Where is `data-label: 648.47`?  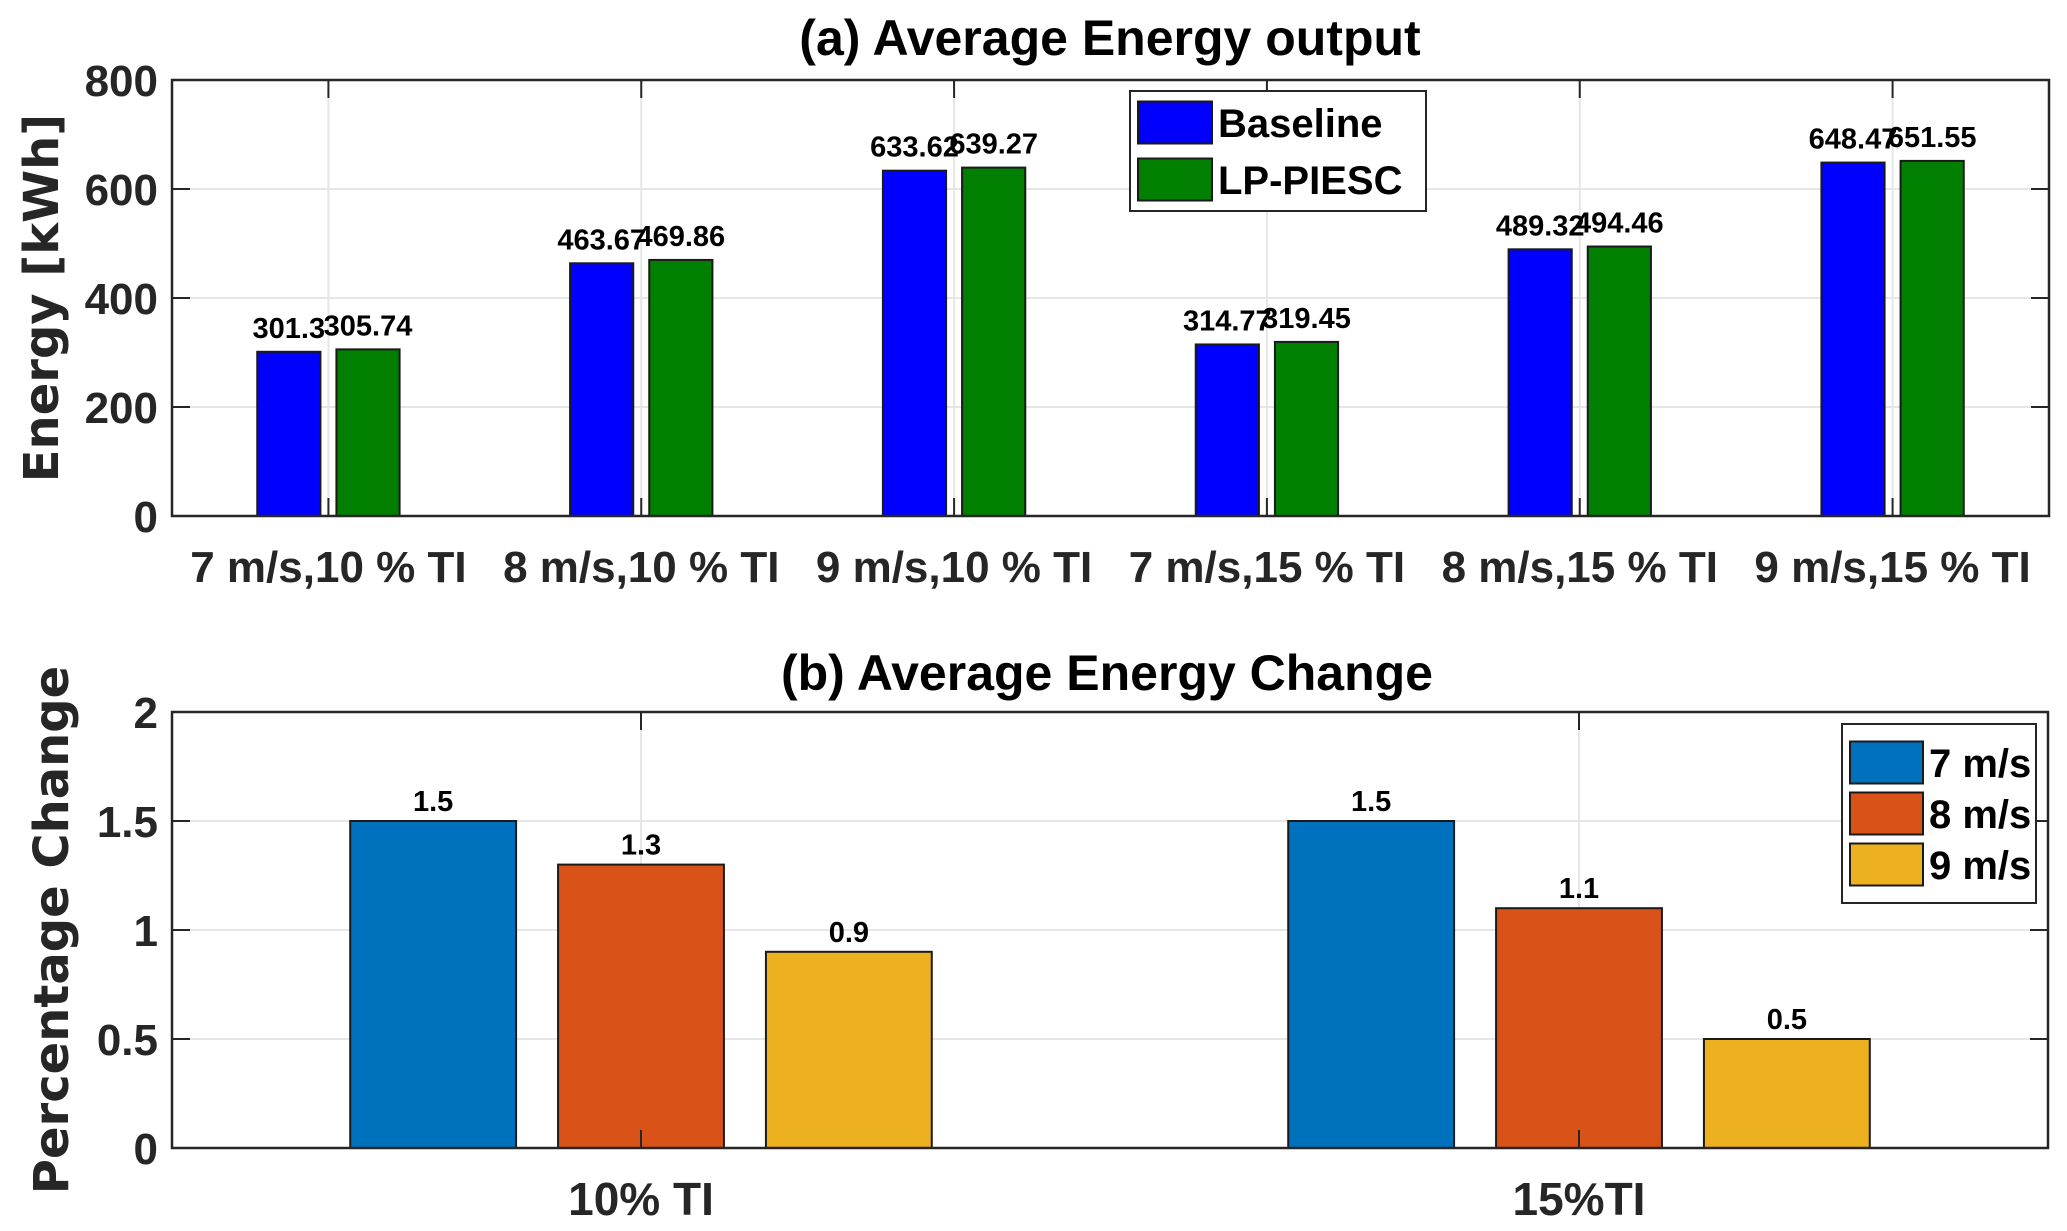 data-label: 648.47 is located at coordinates (1853, 140).